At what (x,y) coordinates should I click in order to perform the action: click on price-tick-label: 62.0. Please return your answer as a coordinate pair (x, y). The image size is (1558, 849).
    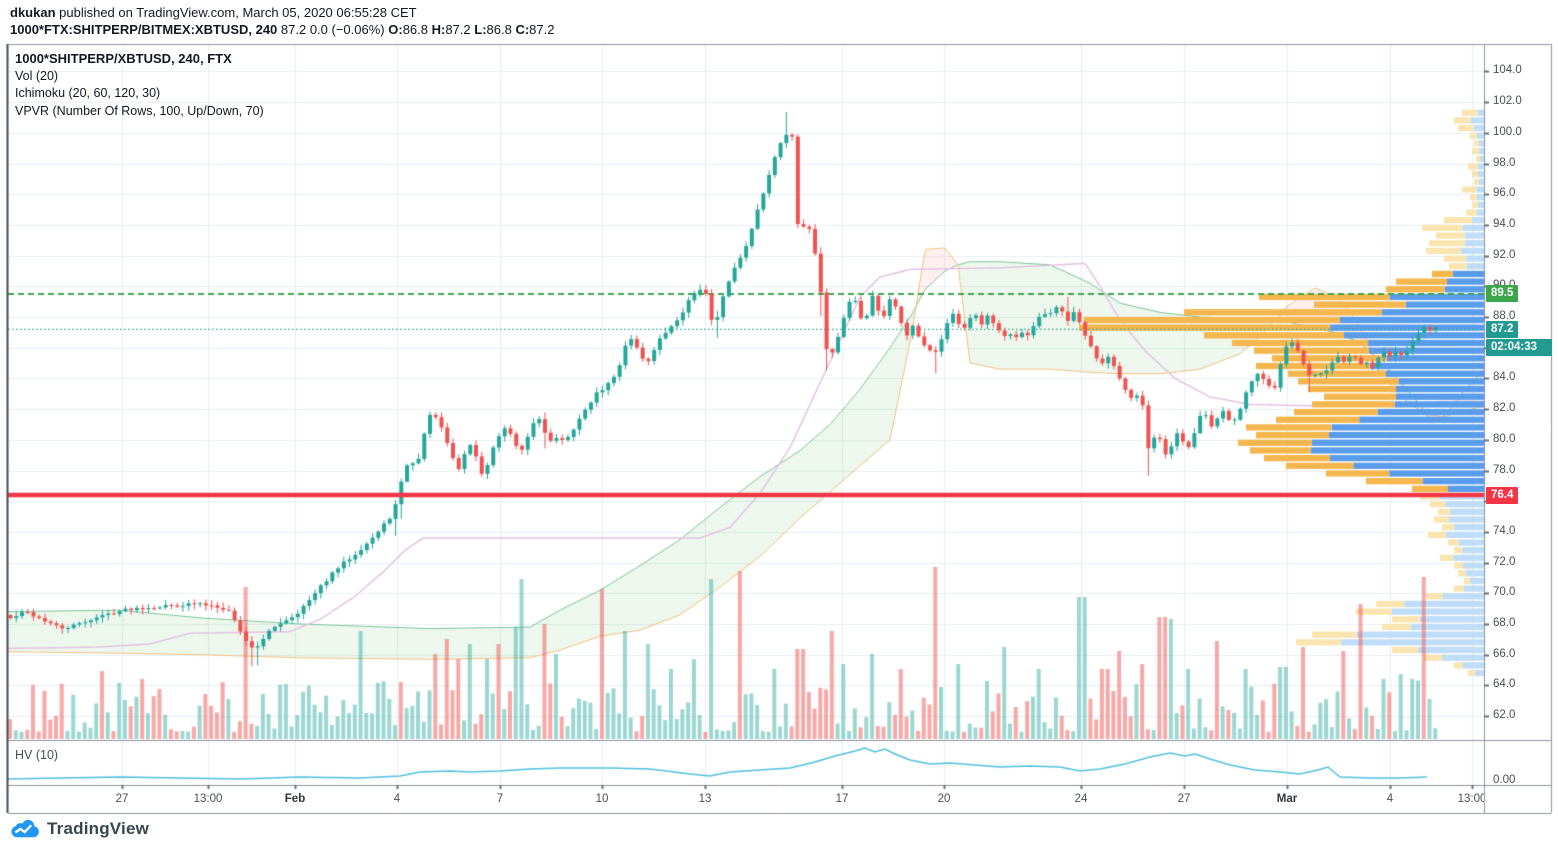
    Looking at the image, I should click on (1504, 715).